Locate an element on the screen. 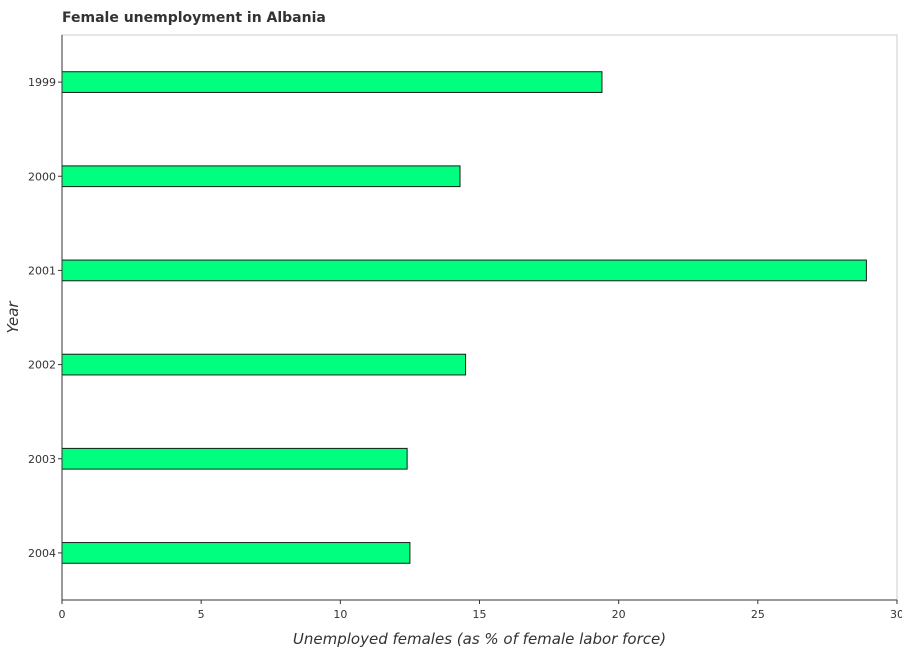 This screenshot has height=650, width=902. x-axis: 0 5 10 15 20 25 30 is located at coordinates (480, 610).